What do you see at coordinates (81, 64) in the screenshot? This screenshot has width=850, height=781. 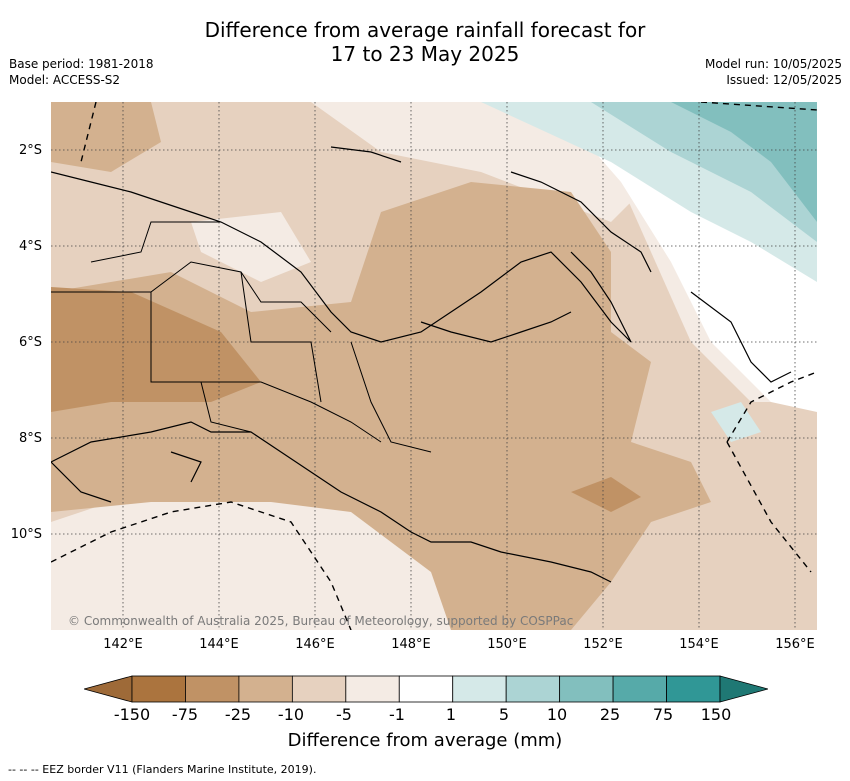 I see `base-period: Base period: 1981-2018` at bounding box center [81, 64].